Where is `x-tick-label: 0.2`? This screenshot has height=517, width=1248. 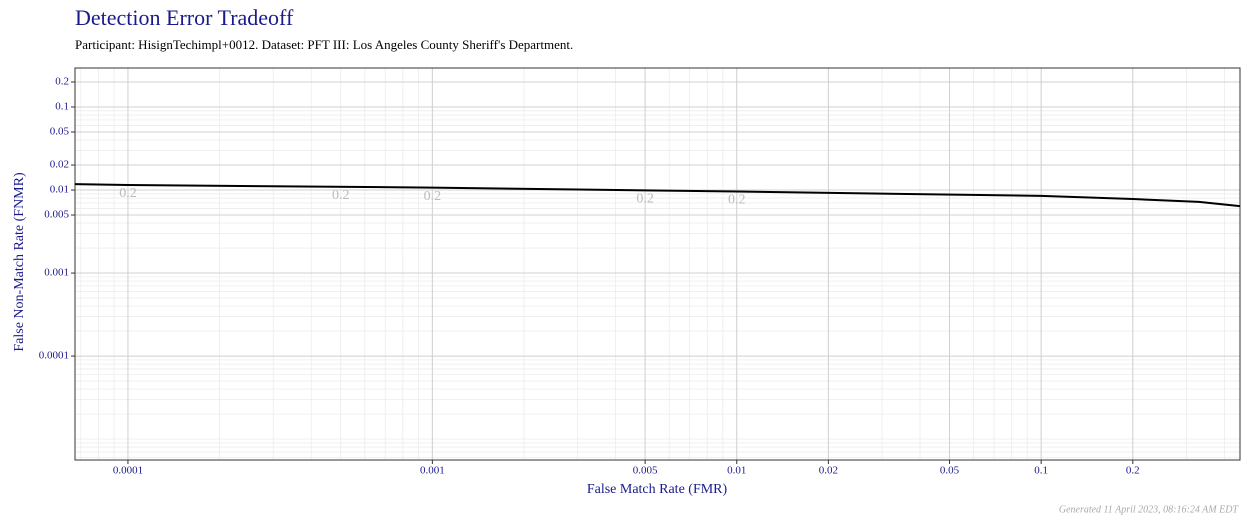
x-tick-label: 0.2 is located at coordinates (1133, 471).